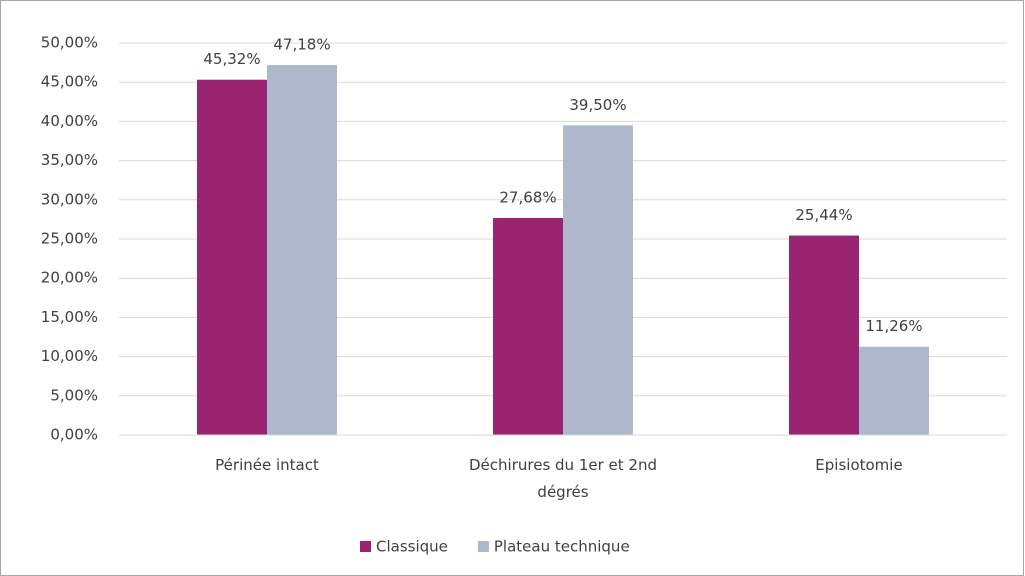 This screenshot has width=1025, height=576. What do you see at coordinates (563, 478) in the screenshot?
I see `x-tick-label: Déchirures du 1er et 2nd dégrés` at bounding box center [563, 478].